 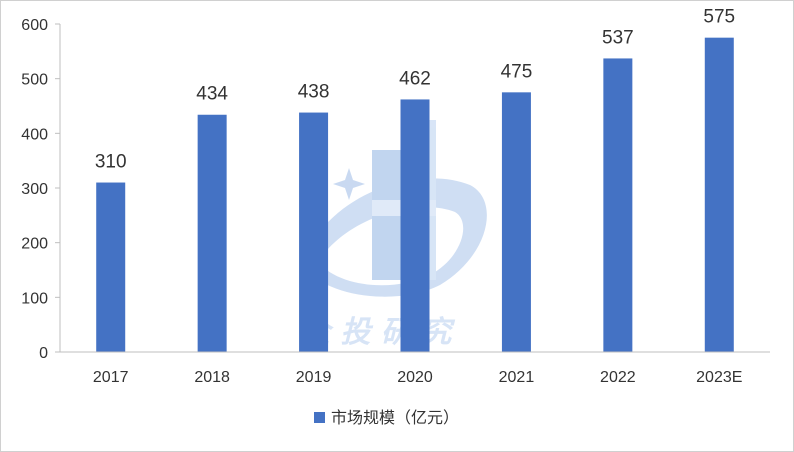 I want to click on y-tick-label: 300, so click(x=34, y=189).